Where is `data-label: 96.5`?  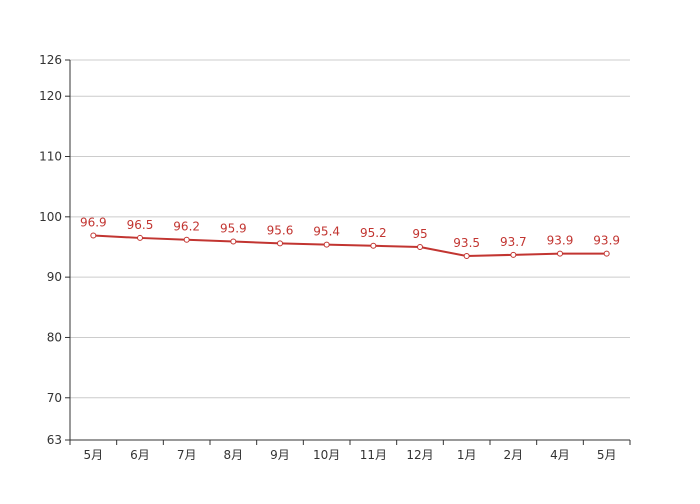 data-label: 96.5 is located at coordinates (140, 225).